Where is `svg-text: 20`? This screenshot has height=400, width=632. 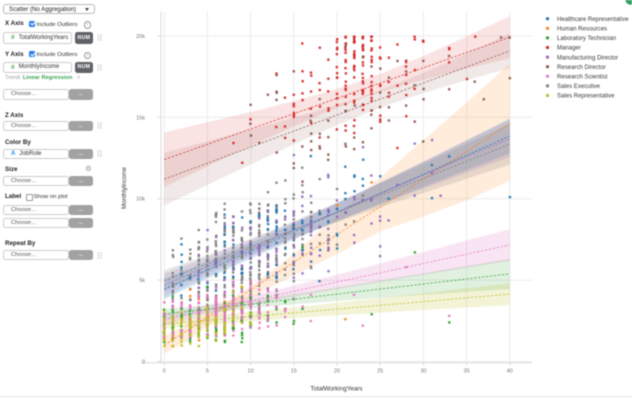
svg-text: 20 is located at coordinates (337, 371).